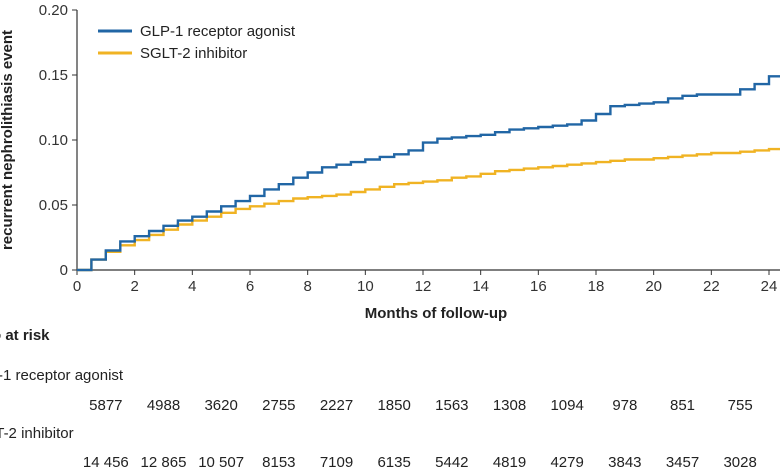 The image size is (780, 471). Describe the element at coordinates (394, 405) in the screenshot. I see `risk-cell: 1850` at that location.